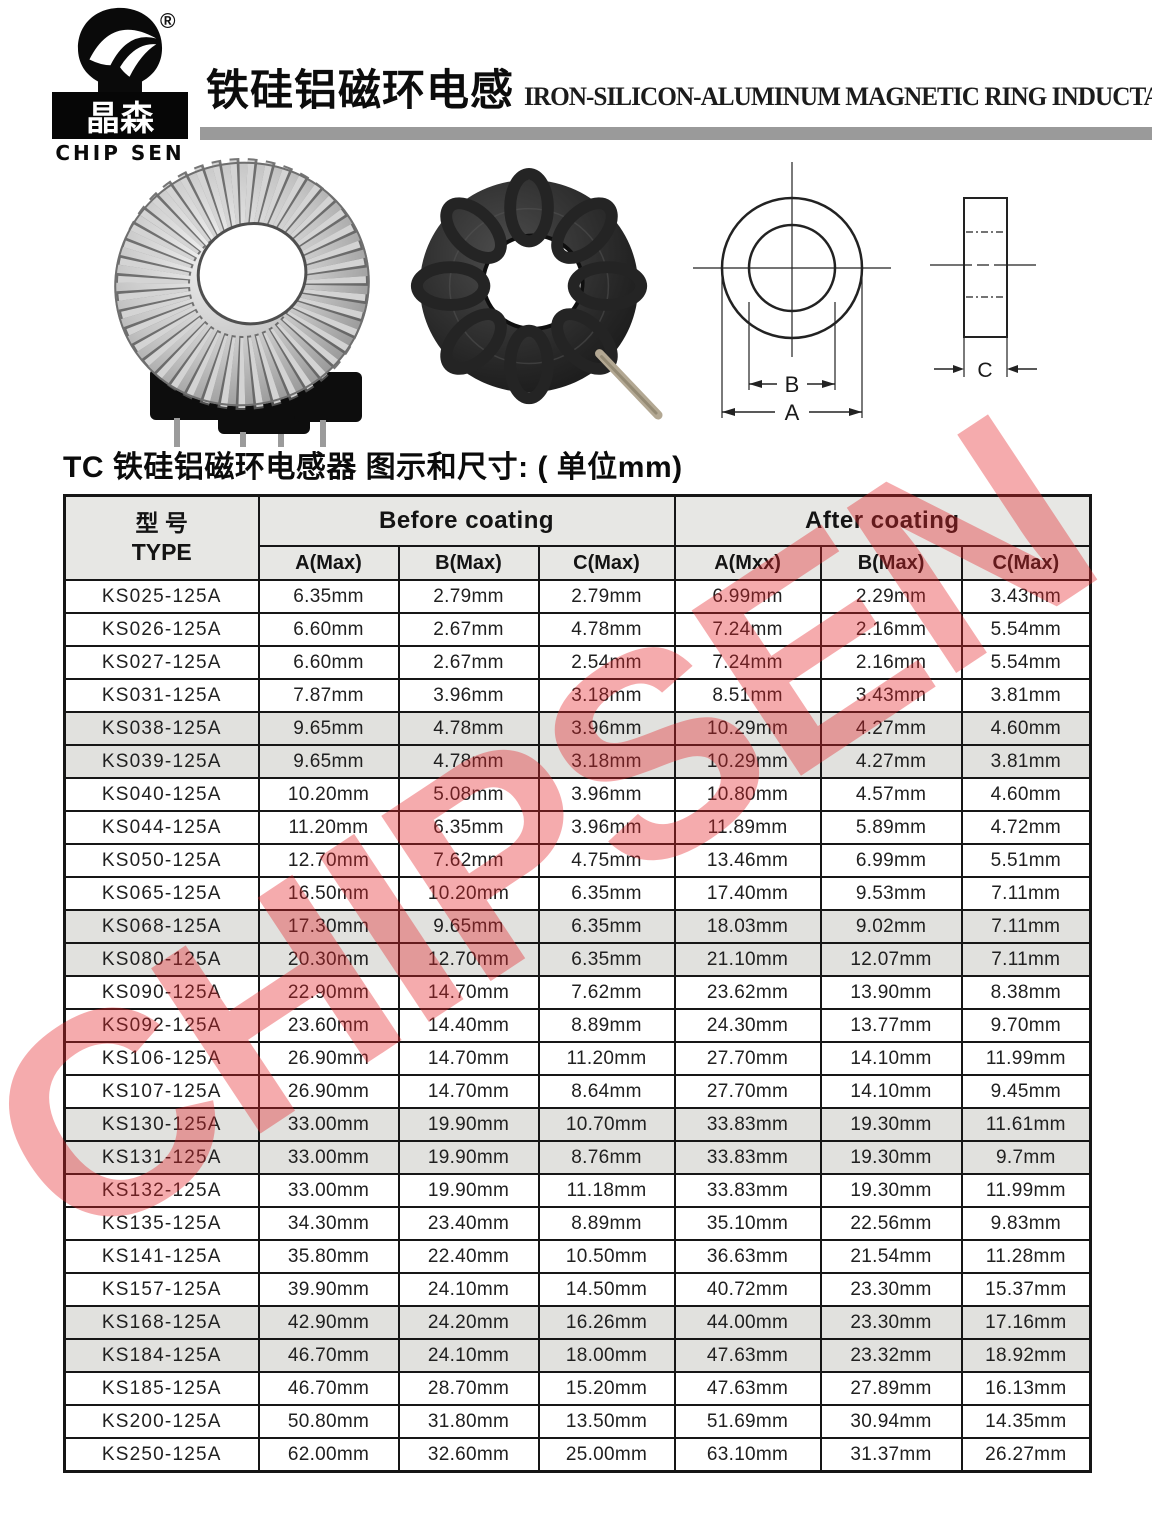 The height and width of the screenshot is (1518, 1152). What do you see at coordinates (120, 115) in the screenshot?
I see `brand-name-chinese: 晶森` at bounding box center [120, 115].